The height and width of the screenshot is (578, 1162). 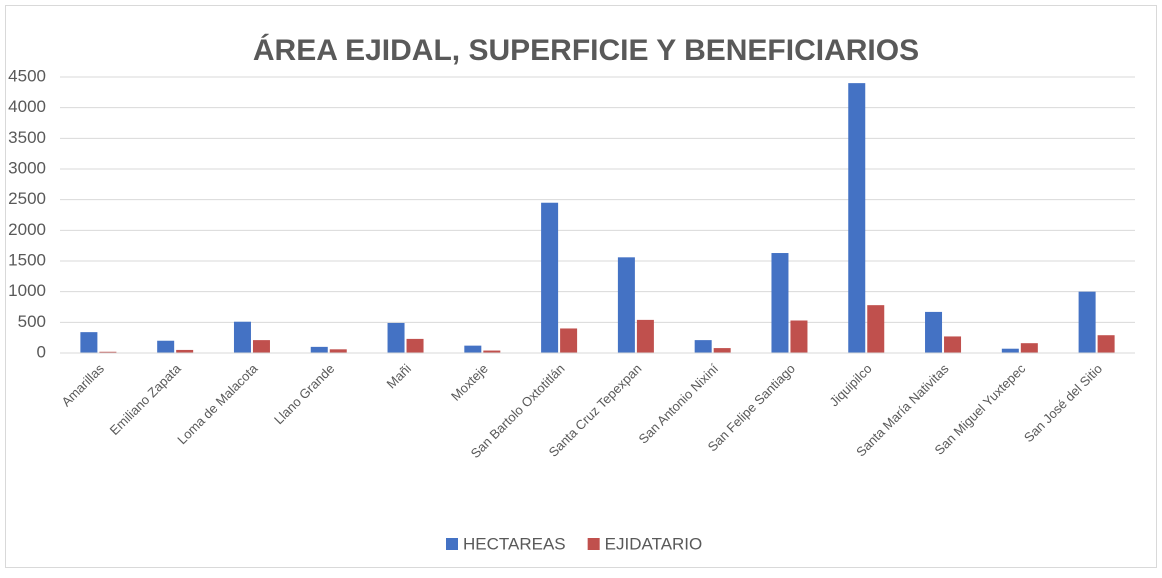 I want to click on y-tick-label: 2500, so click(x=27, y=198).